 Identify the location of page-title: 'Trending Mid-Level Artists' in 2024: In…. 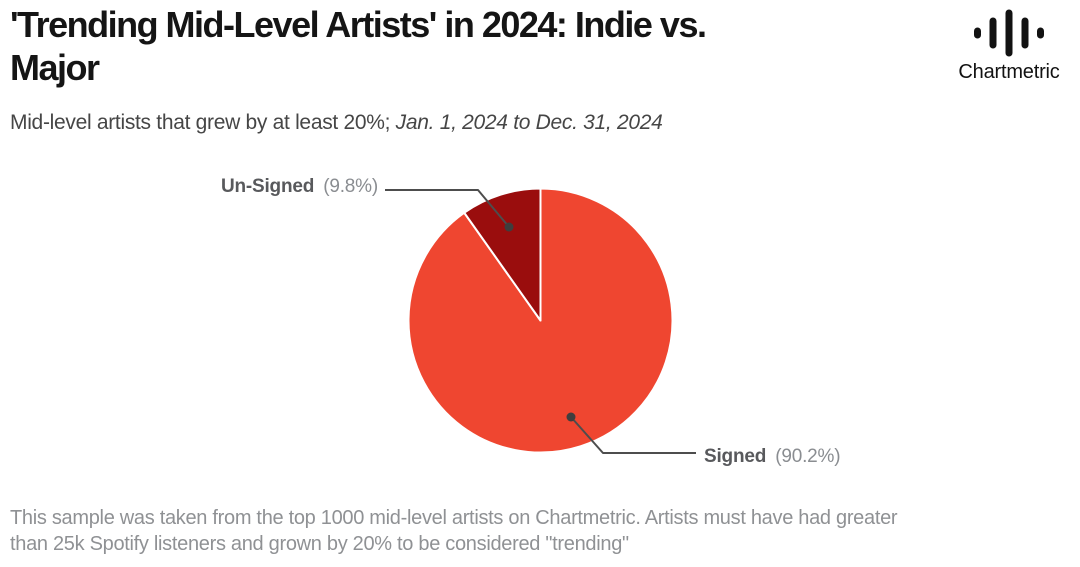
(358, 46).